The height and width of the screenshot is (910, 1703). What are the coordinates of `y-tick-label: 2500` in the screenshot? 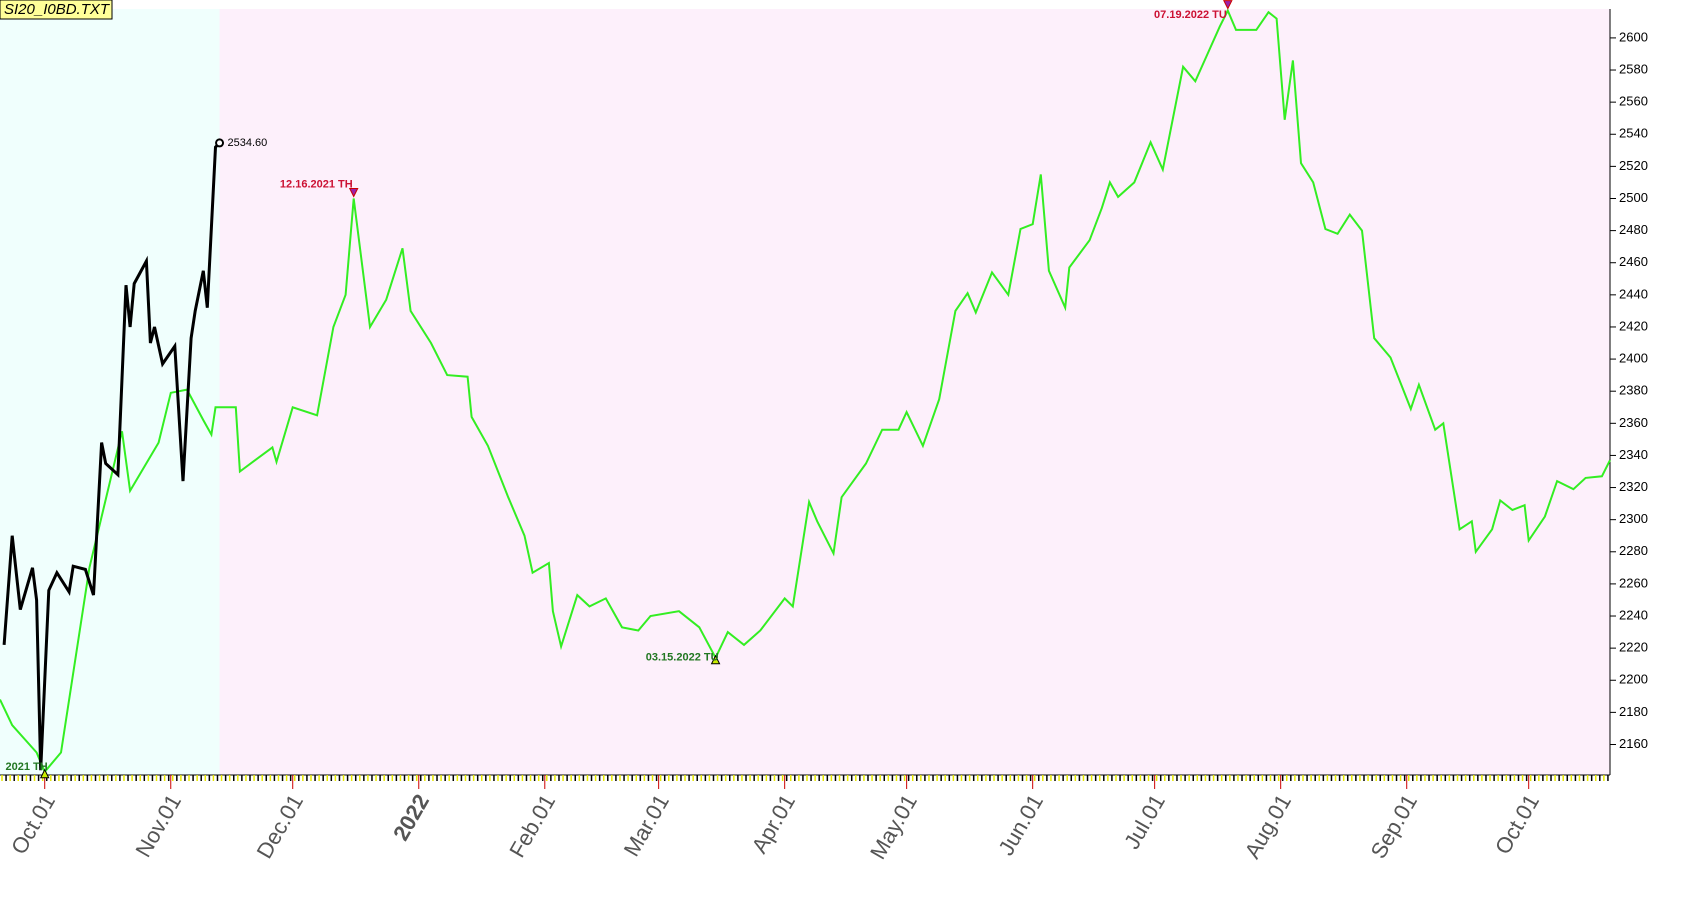 It's located at (1633, 197).